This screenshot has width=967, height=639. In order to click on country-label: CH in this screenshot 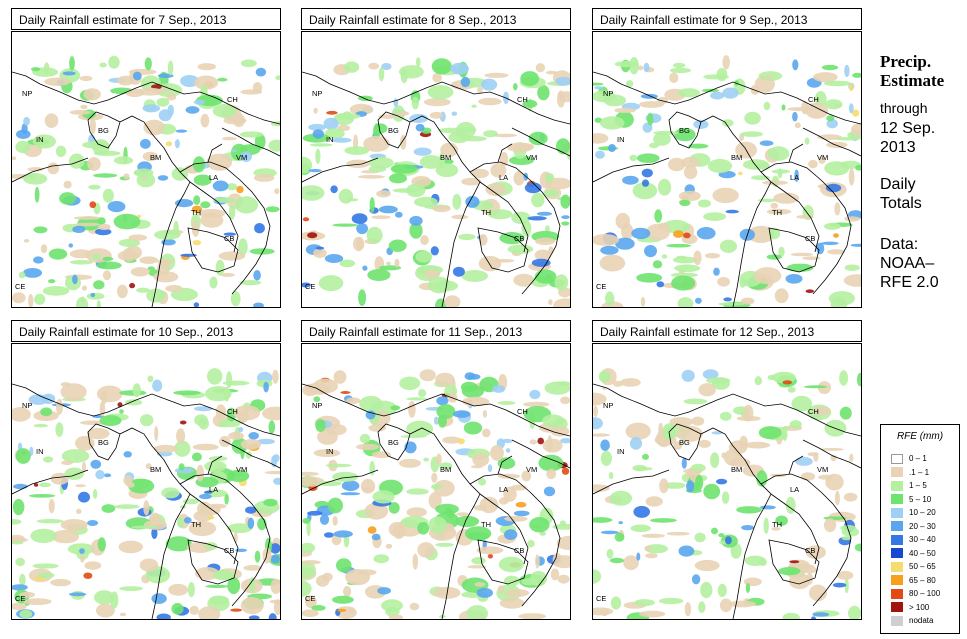, I will do `click(813, 411)`.